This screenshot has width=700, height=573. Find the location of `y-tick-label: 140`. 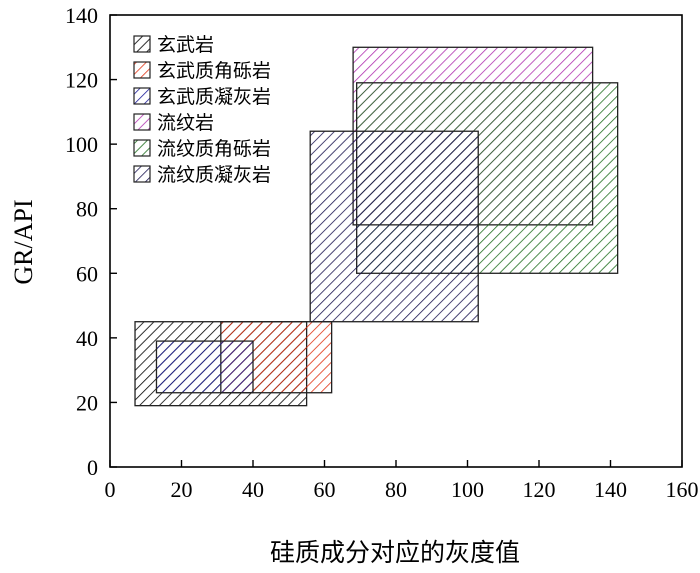

y-tick-label: 140 is located at coordinates (81, 15).